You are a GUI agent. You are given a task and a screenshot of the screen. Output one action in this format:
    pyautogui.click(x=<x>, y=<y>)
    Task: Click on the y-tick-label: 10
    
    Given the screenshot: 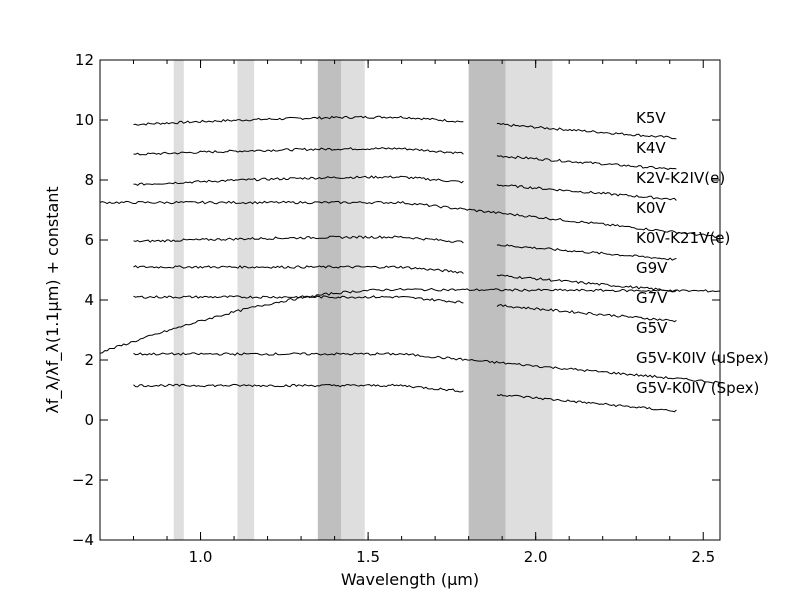 What is the action you would take?
    pyautogui.click(x=84, y=120)
    